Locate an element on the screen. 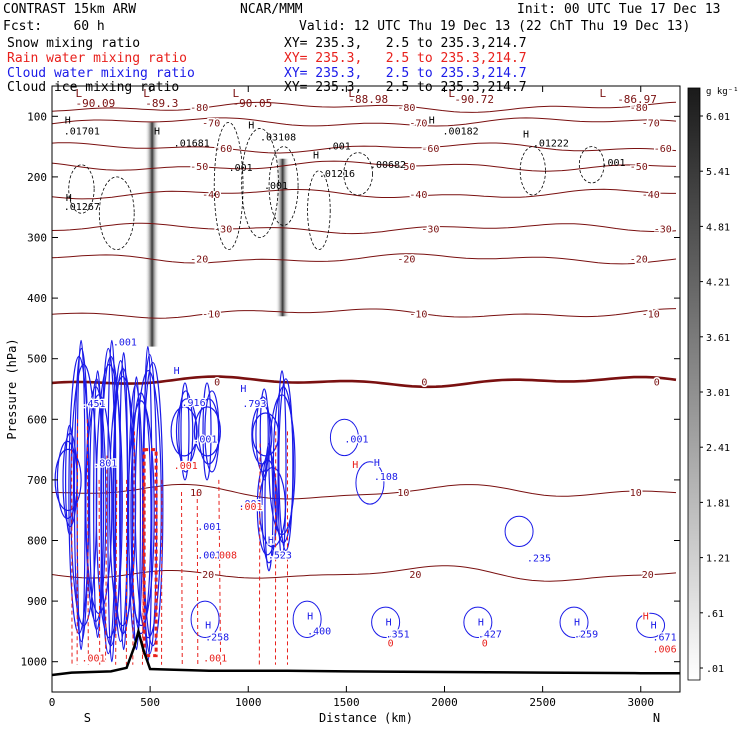 The width and height of the screenshot is (740, 740). rain-label: .006 is located at coordinates (665, 650).